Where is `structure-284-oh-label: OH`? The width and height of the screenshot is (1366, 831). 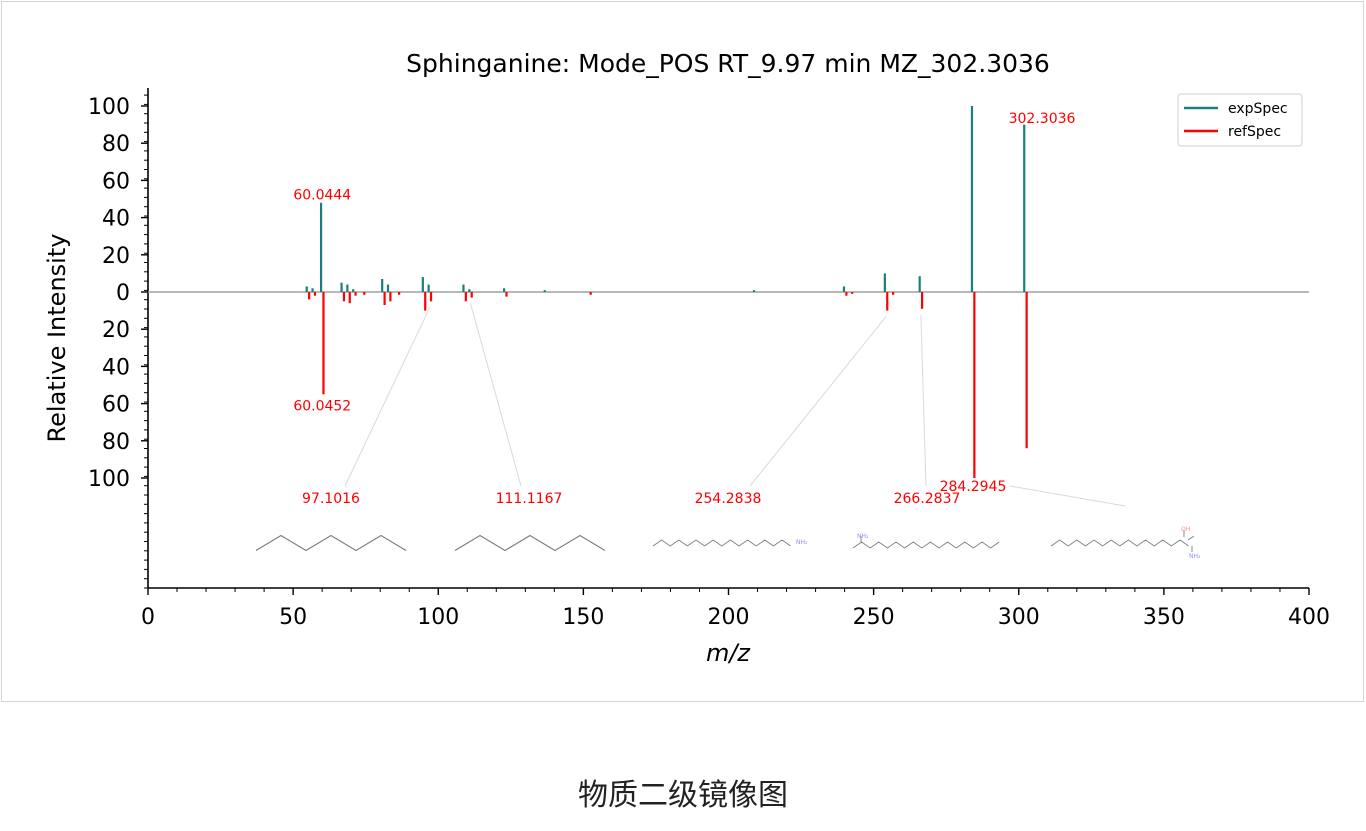 structure-284-oh-label: OH is located at coordinates (1185, 529).